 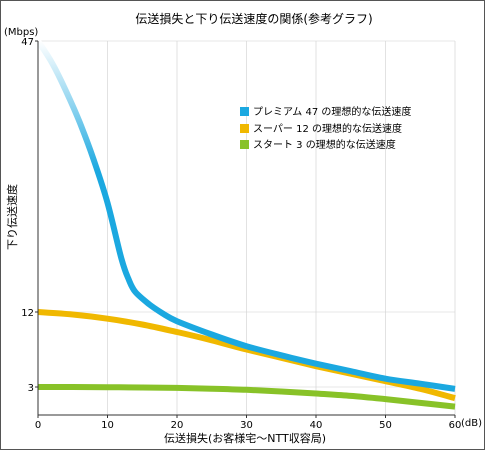 What do you see at coordinates (471, 423) in the screenshot?
I see `x-unit-label: (dB)` at bounding box center [471, 423].